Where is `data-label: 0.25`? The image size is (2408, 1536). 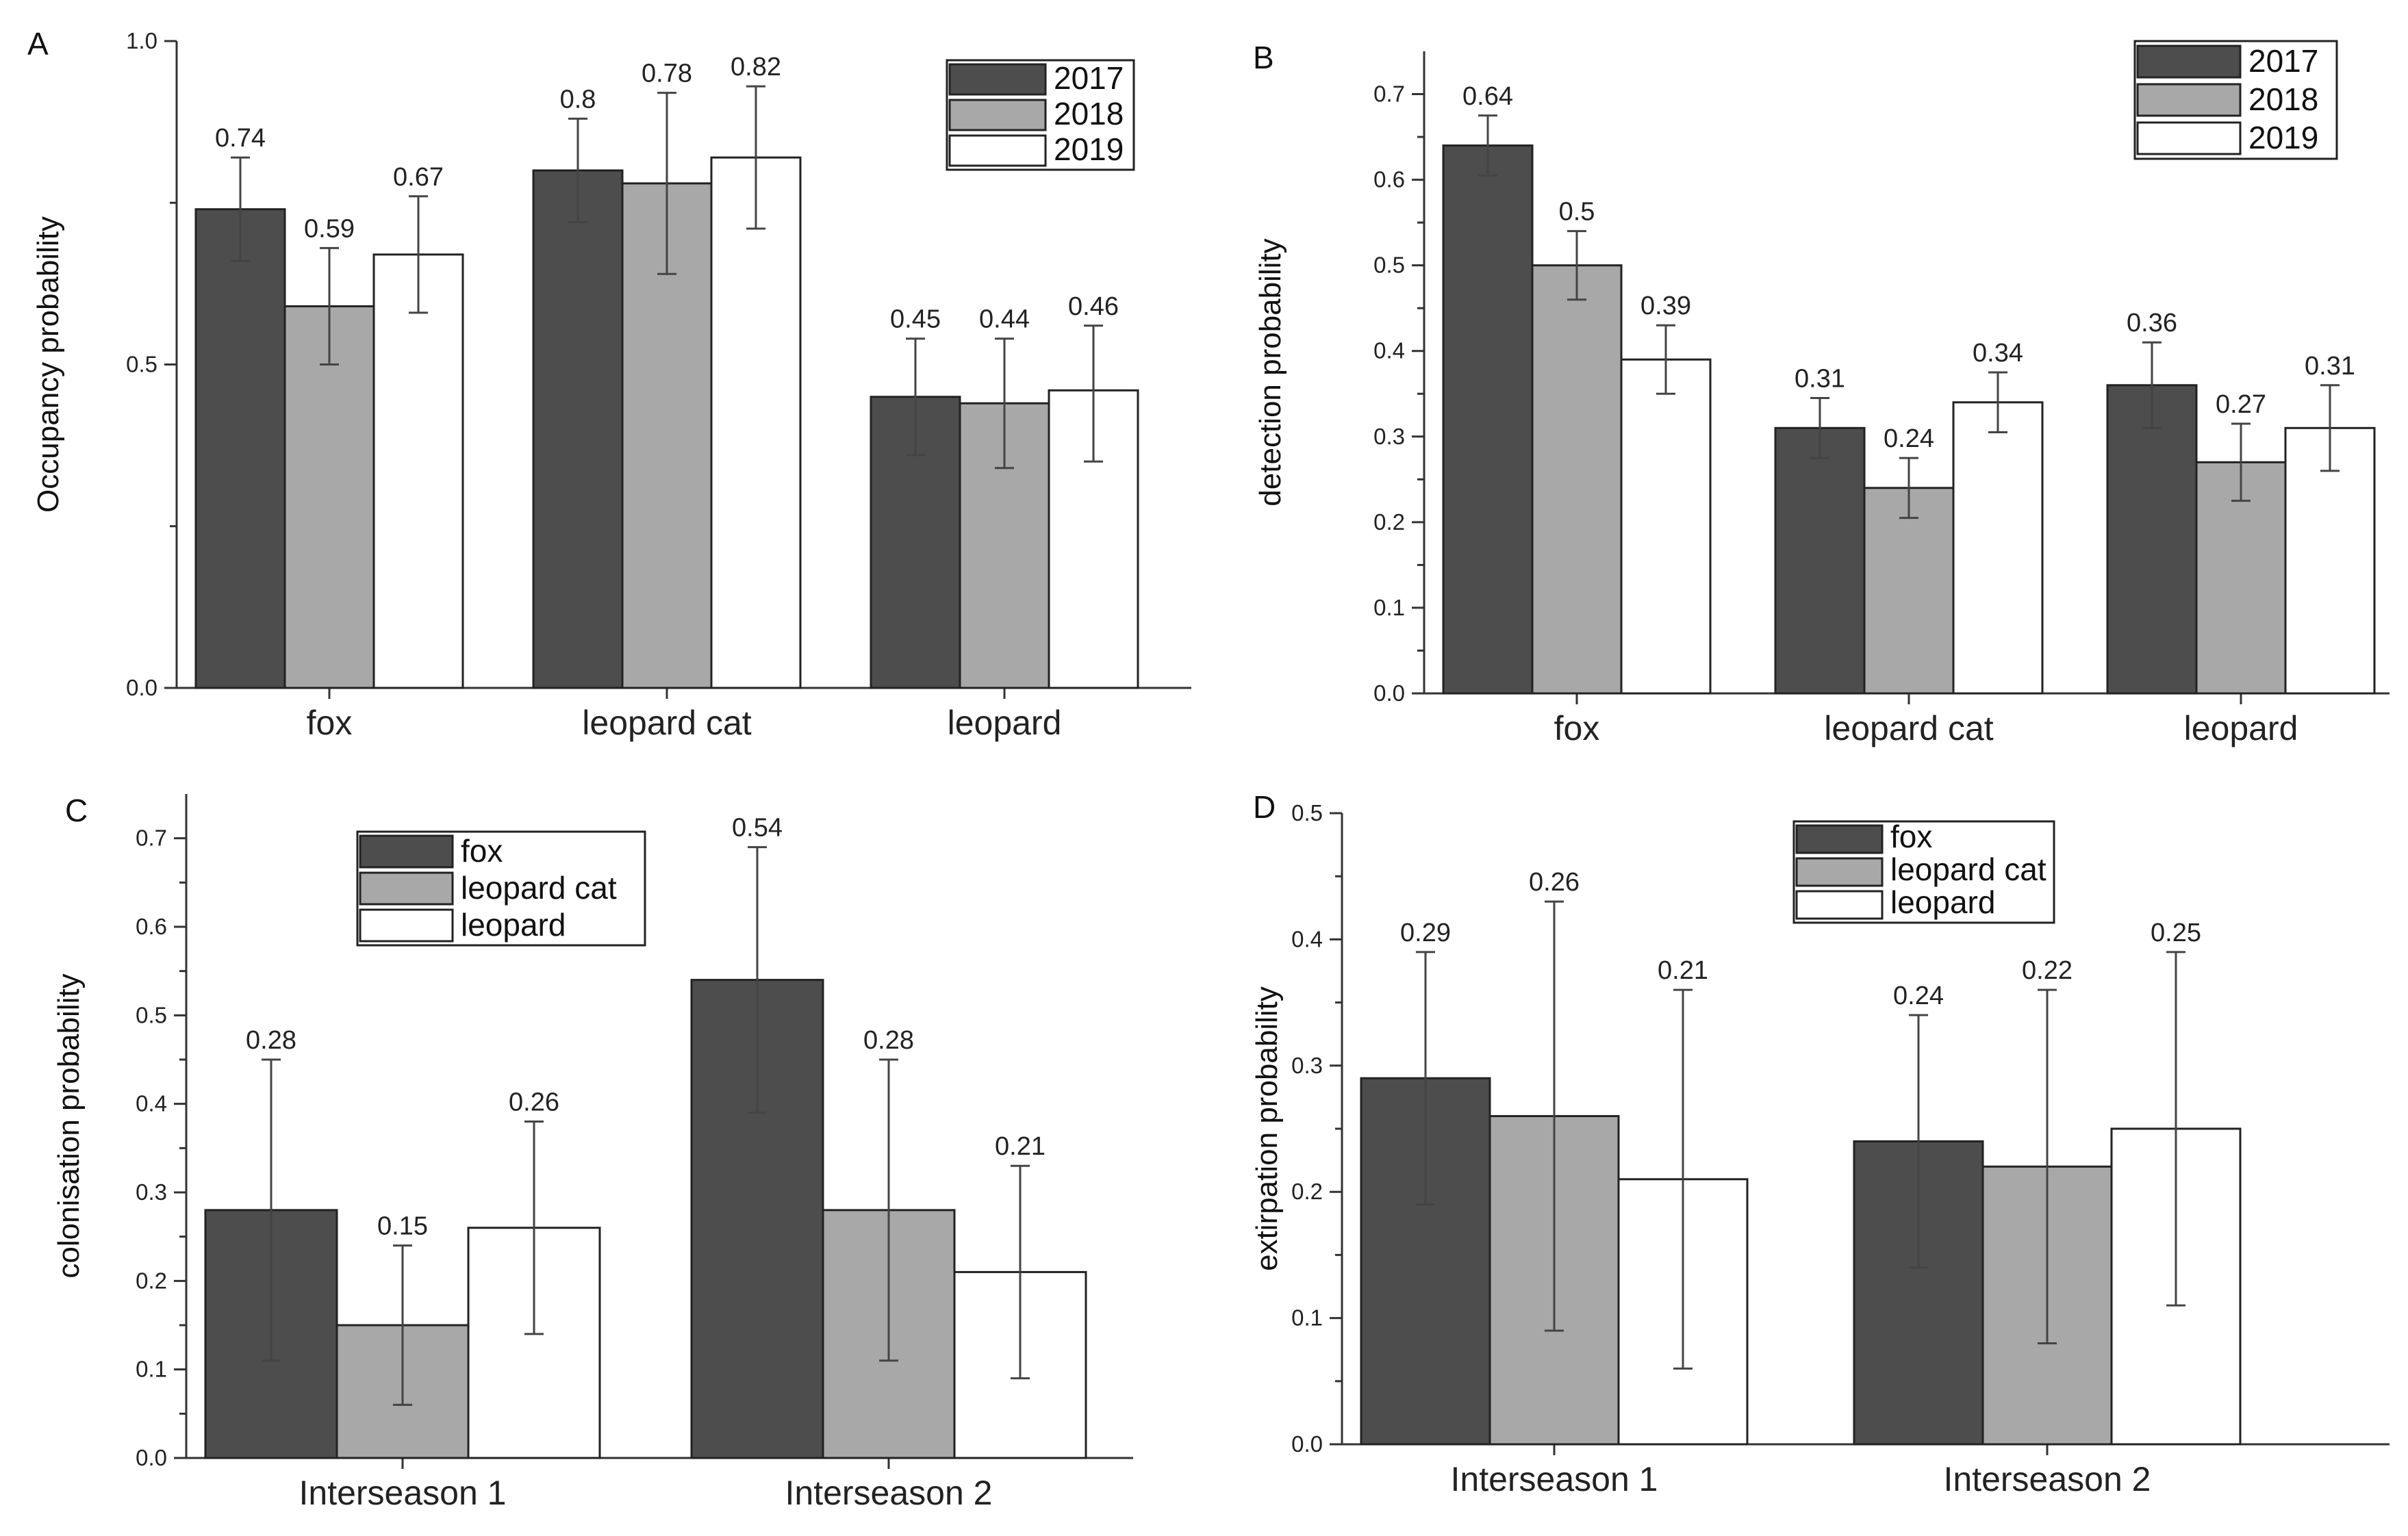
data-label: 0.25 is located at coordinates (2176, 933).